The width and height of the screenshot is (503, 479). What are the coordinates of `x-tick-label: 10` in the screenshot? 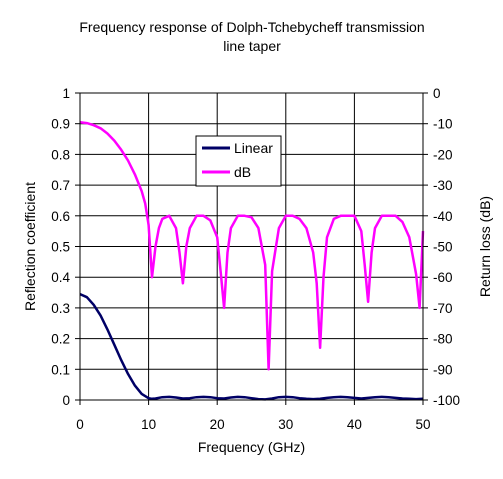 It's located at (148, 424).